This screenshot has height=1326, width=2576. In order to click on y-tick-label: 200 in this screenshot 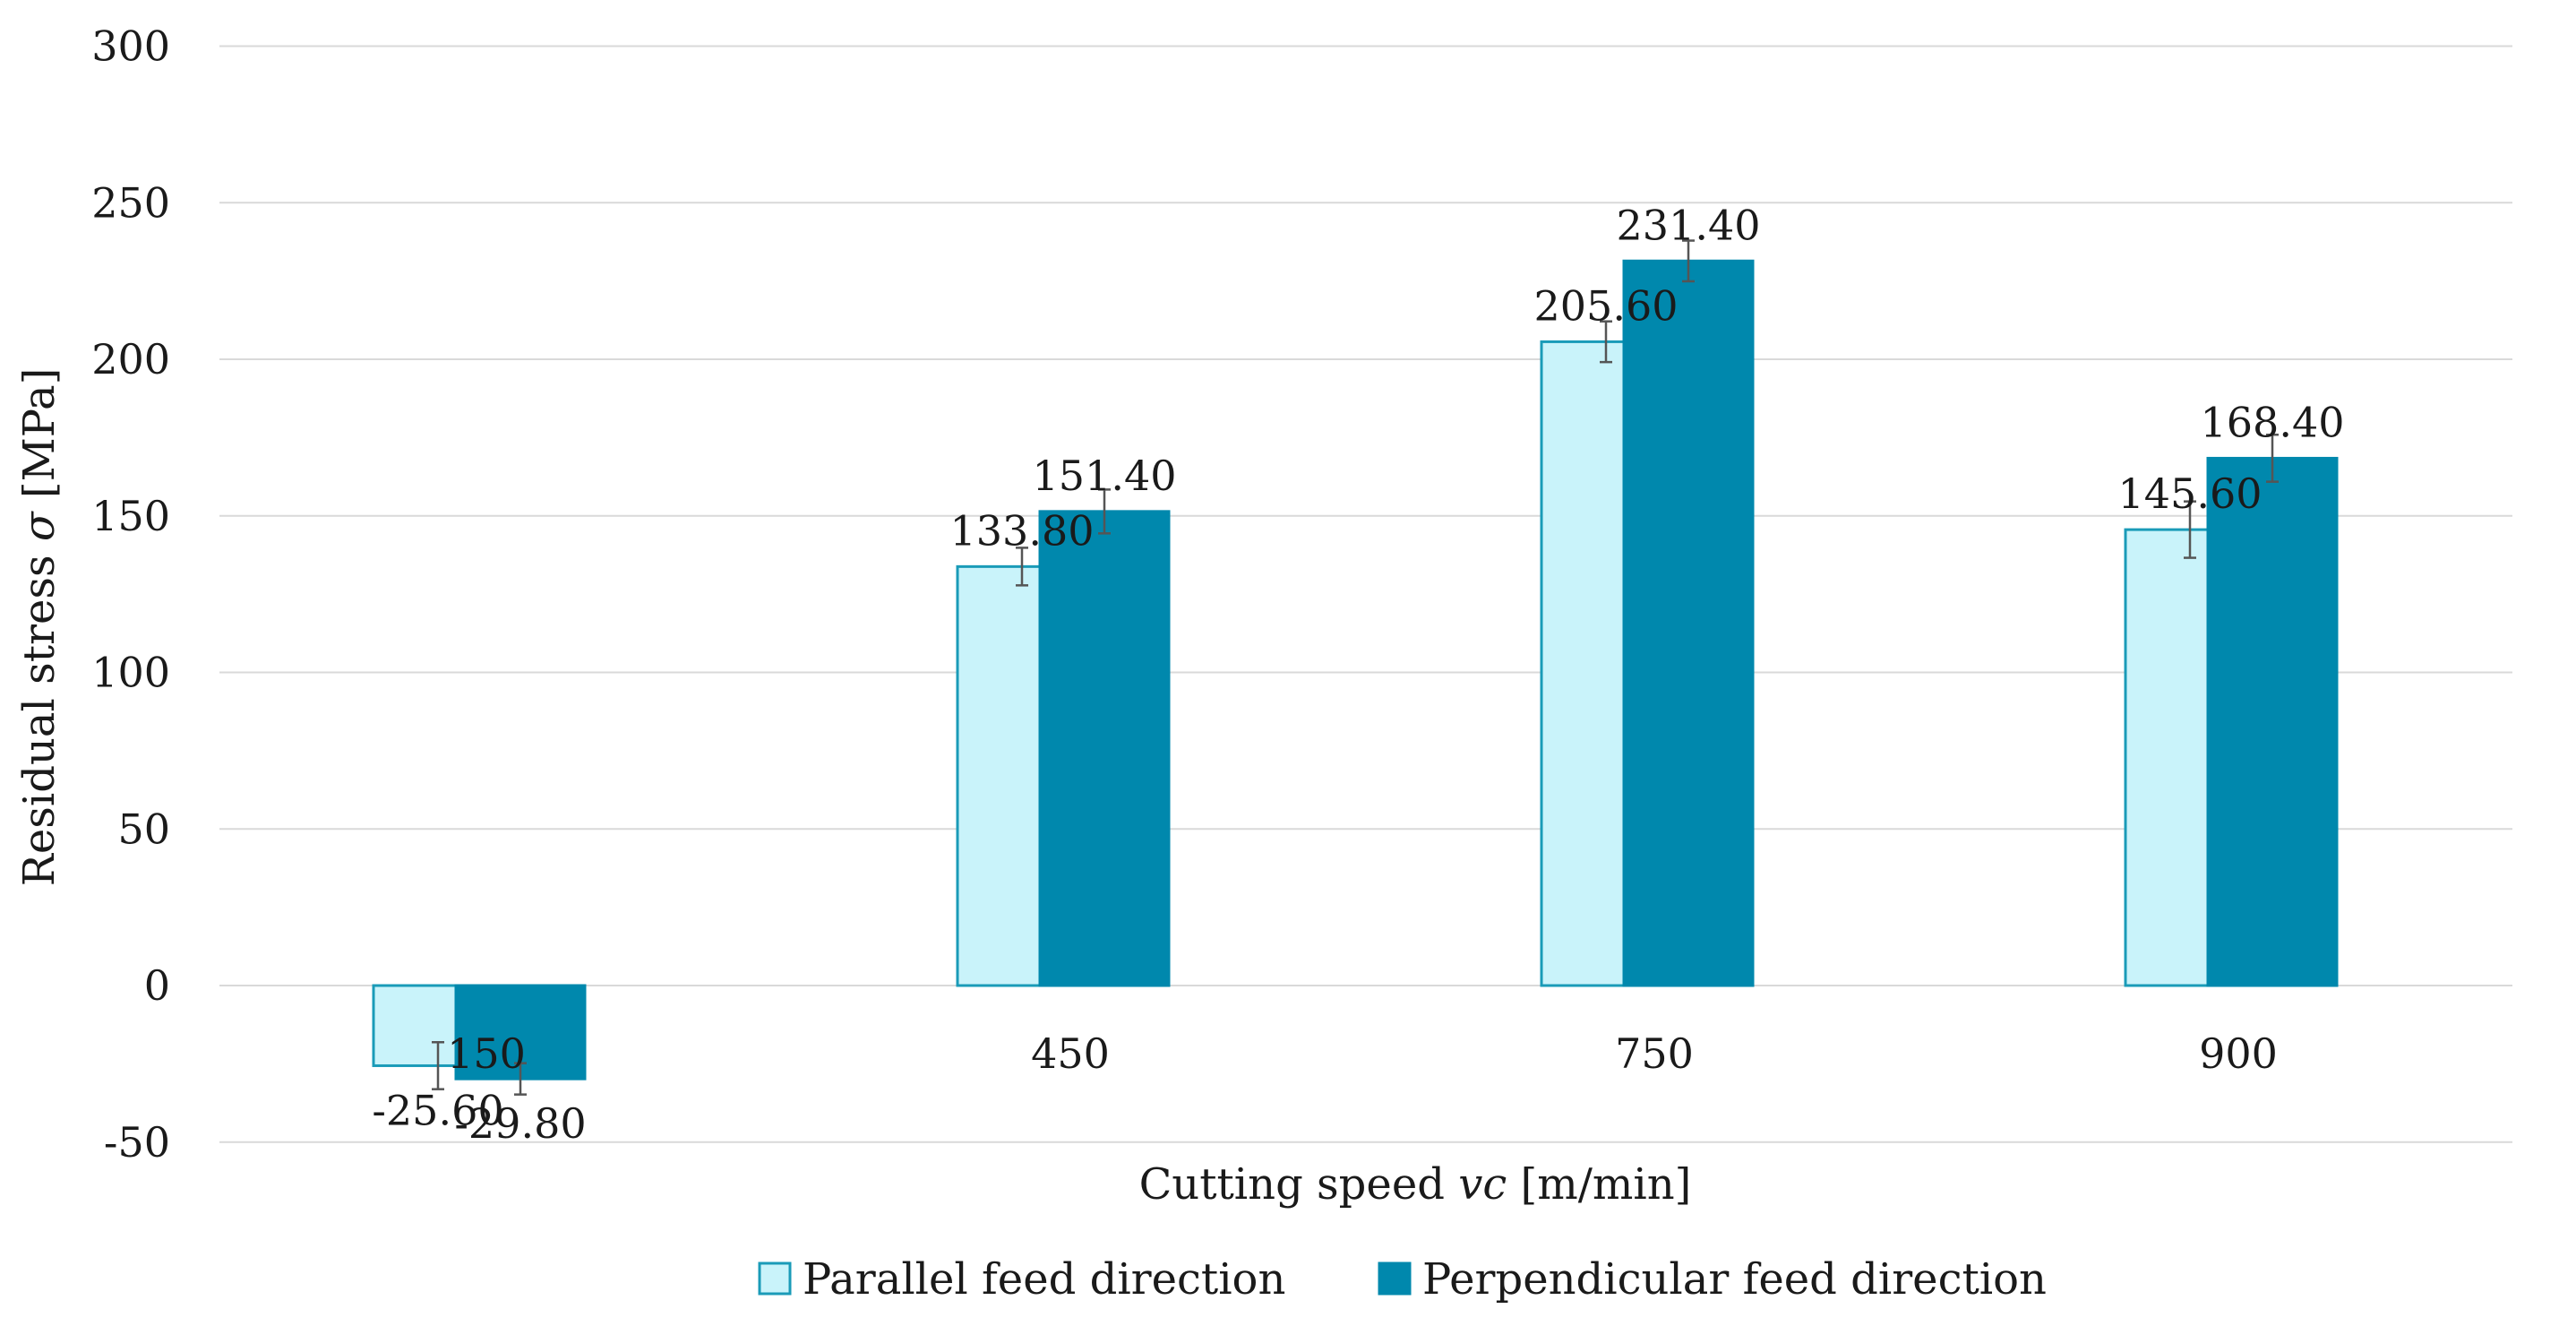, I will do `click(130, 359)`.